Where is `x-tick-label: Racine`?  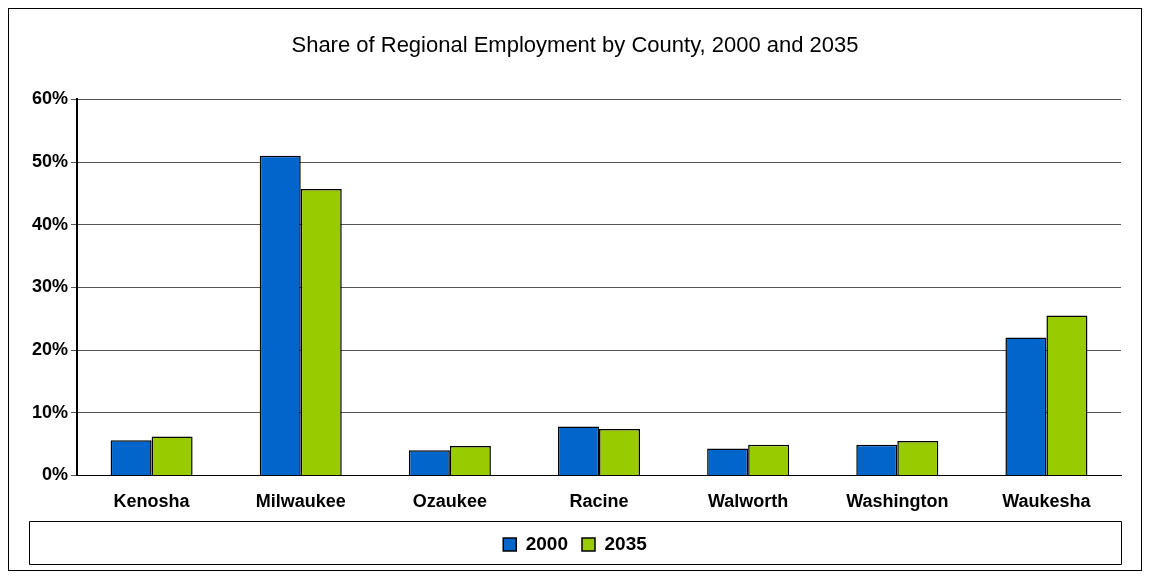
x-tick-label: Racine is located at coordinates (599, 501).